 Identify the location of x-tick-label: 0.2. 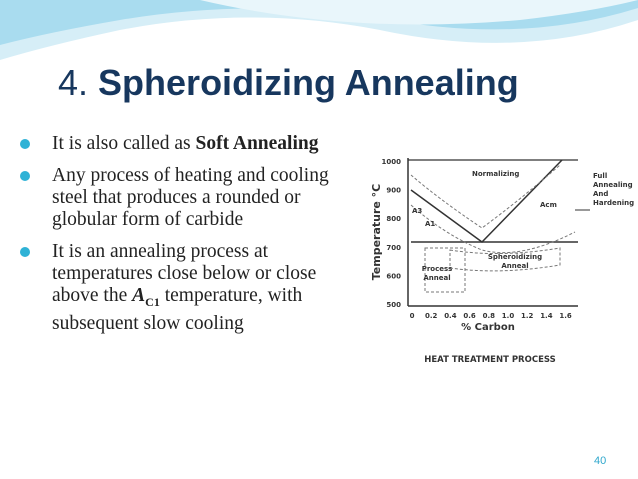
(431, 316).